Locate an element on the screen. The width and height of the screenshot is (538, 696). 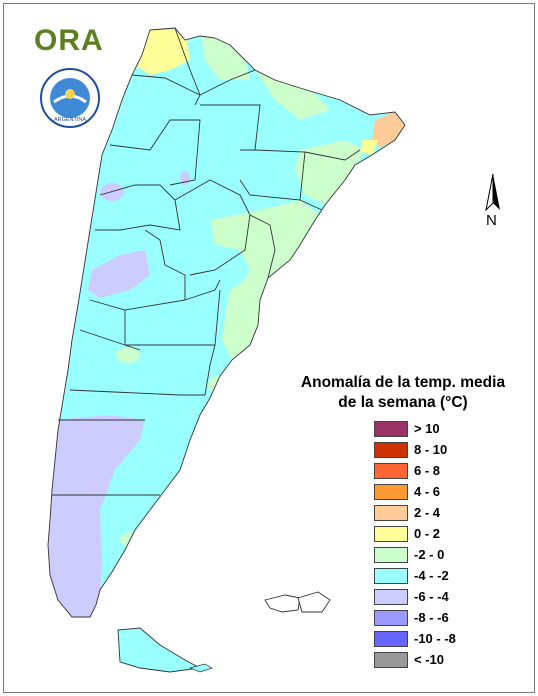
isla-estados is located at coordinates (200, 668).